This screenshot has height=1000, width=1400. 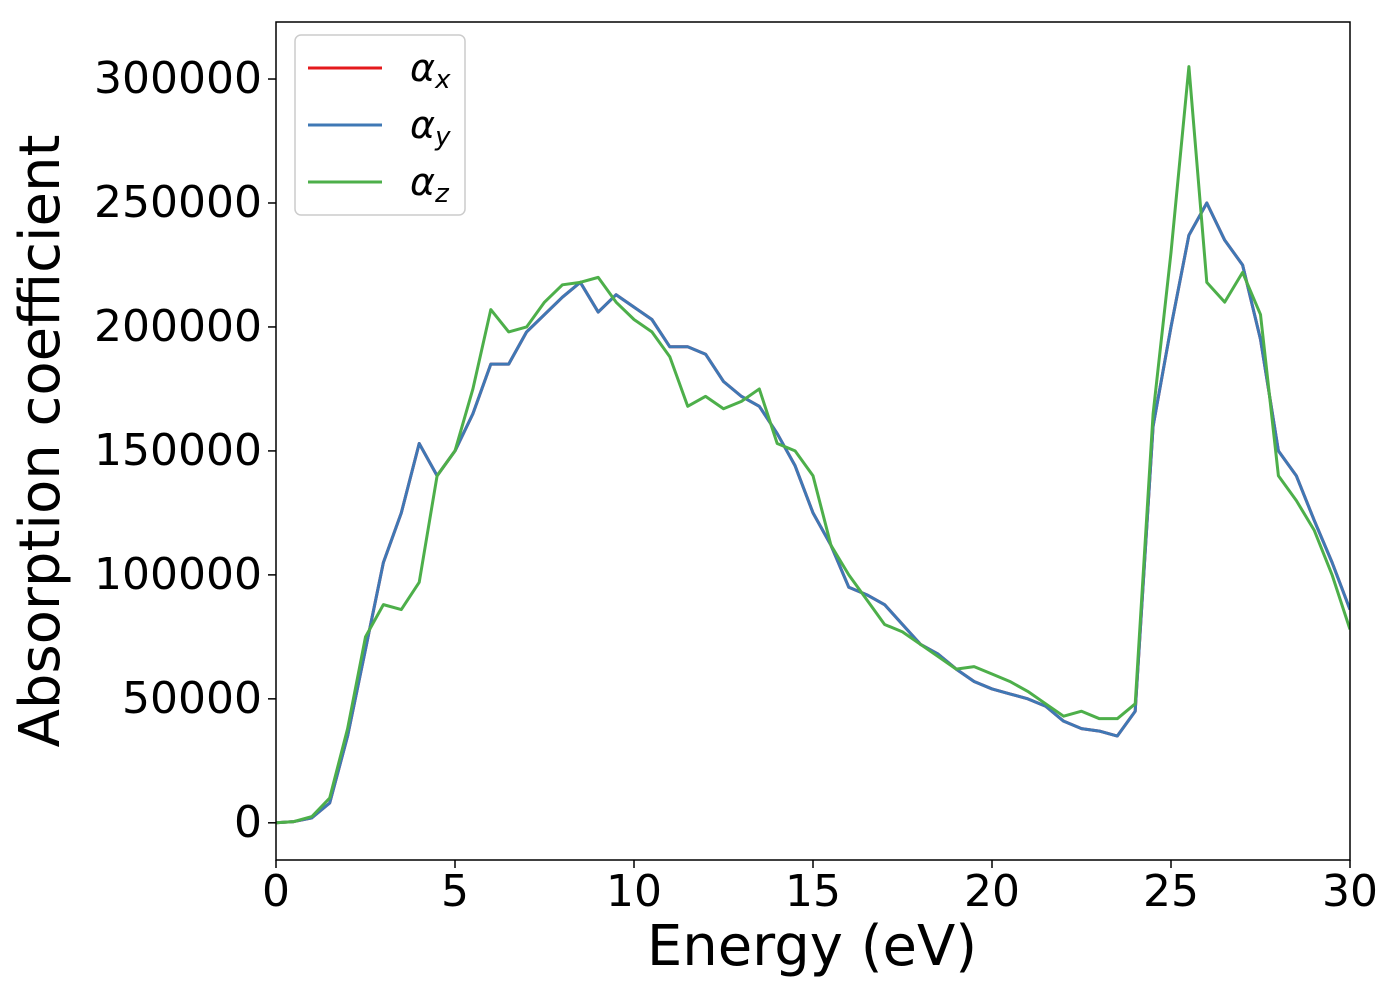 I want to click on x-tick-label: 30, so click(x=1350, y=891).